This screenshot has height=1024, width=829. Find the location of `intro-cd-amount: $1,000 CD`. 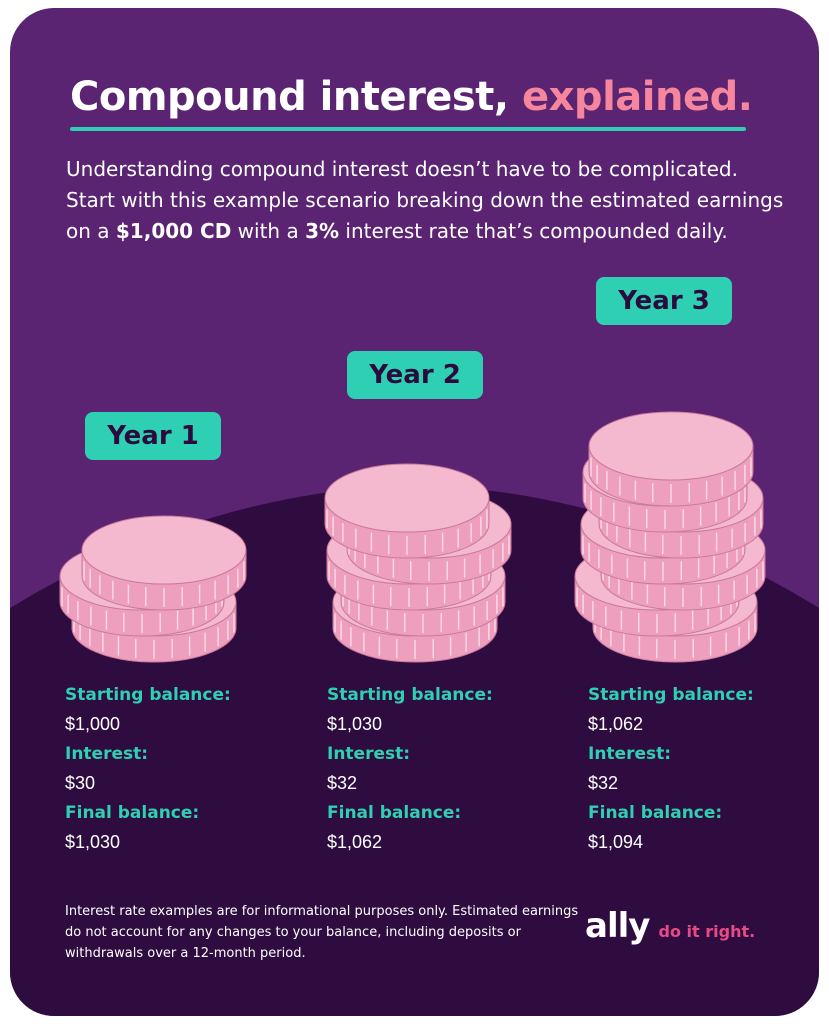

intro-cd-amount: $1,000 CD is located at coordinates (173, 231).